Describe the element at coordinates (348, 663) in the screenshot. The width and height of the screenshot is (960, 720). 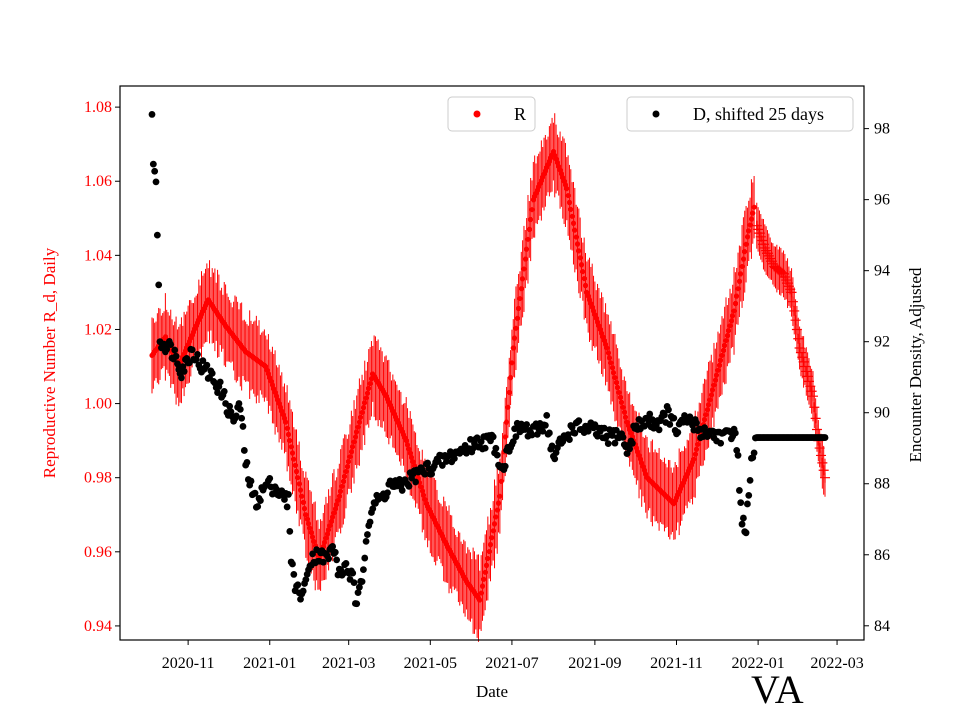
I see `x-tick-label: 2021-03` at that location.